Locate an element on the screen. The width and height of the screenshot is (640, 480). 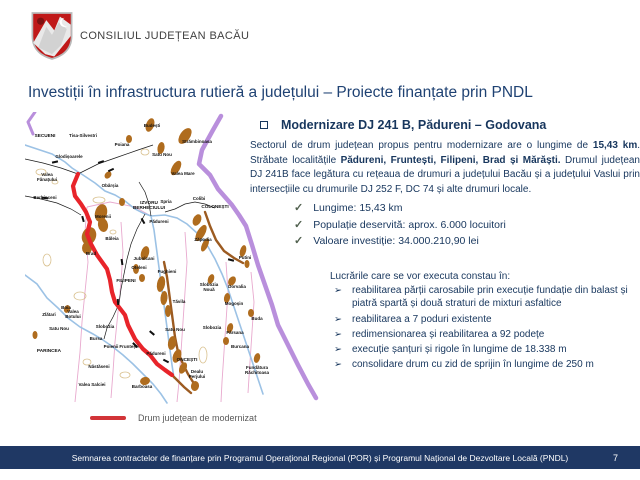
legend-label: Drum județean de modernizat is located at coordinates (197, 418).